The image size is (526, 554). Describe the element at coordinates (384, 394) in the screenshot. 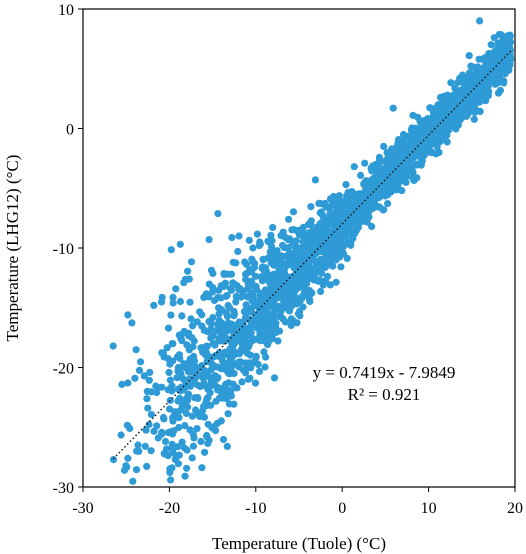

I see `r-squared-label: R² = 0.921` at that location.